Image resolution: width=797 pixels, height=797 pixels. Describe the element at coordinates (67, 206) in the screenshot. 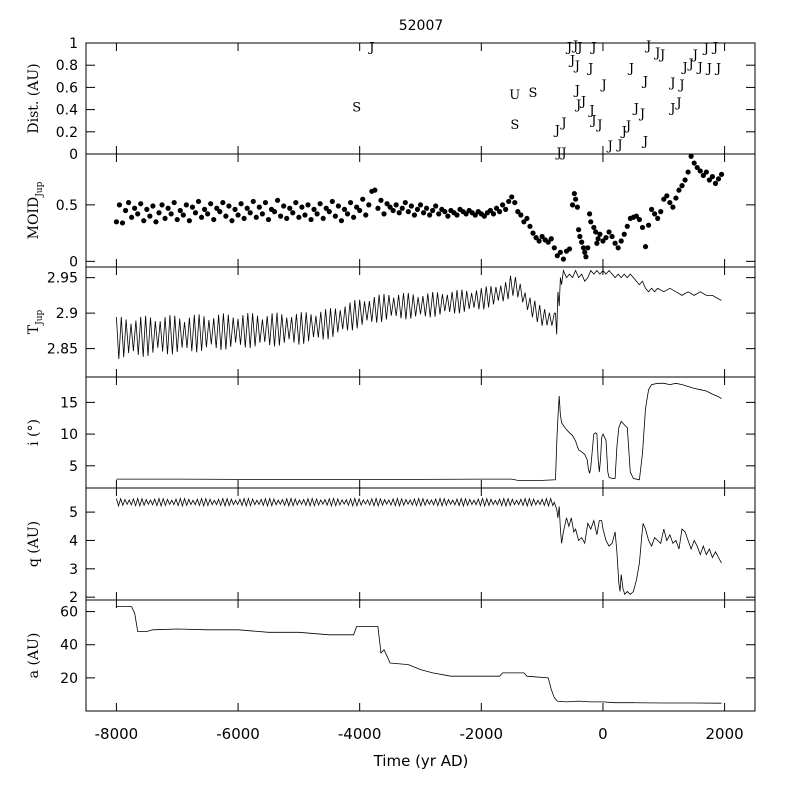

I see `y-tick-label: 0.5` at that location.